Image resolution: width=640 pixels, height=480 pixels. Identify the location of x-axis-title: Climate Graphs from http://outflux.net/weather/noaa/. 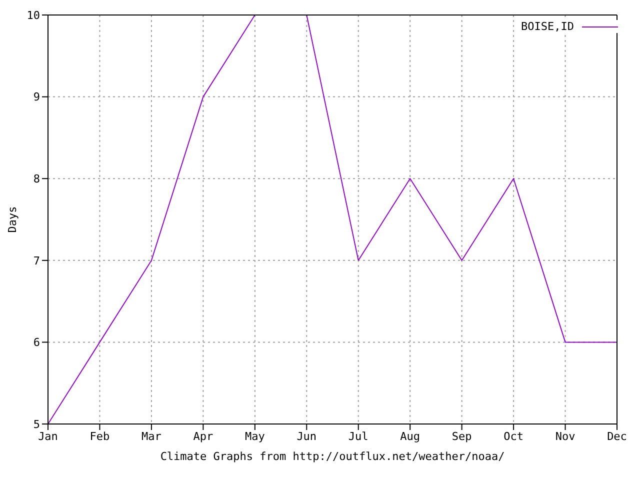
(332, 456).